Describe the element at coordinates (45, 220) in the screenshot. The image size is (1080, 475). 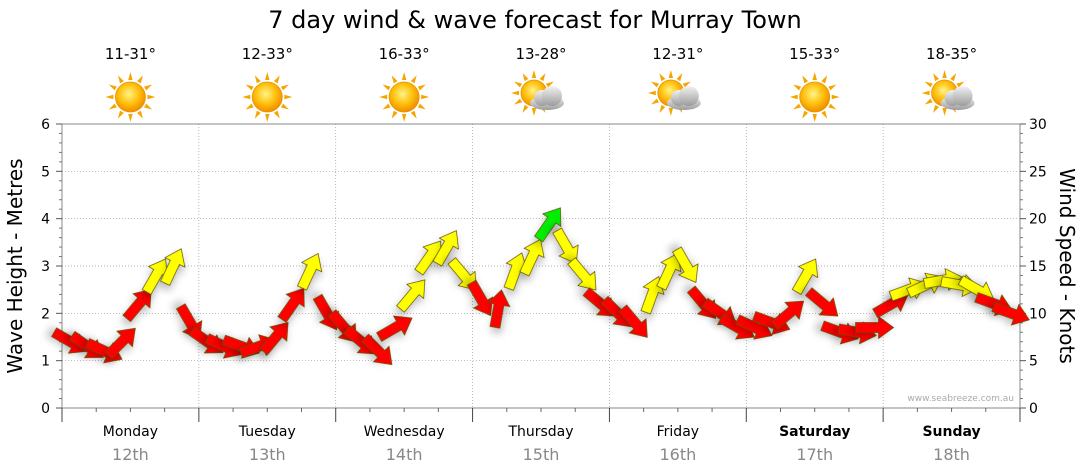
I see `left-tick-label: 4` at that location.